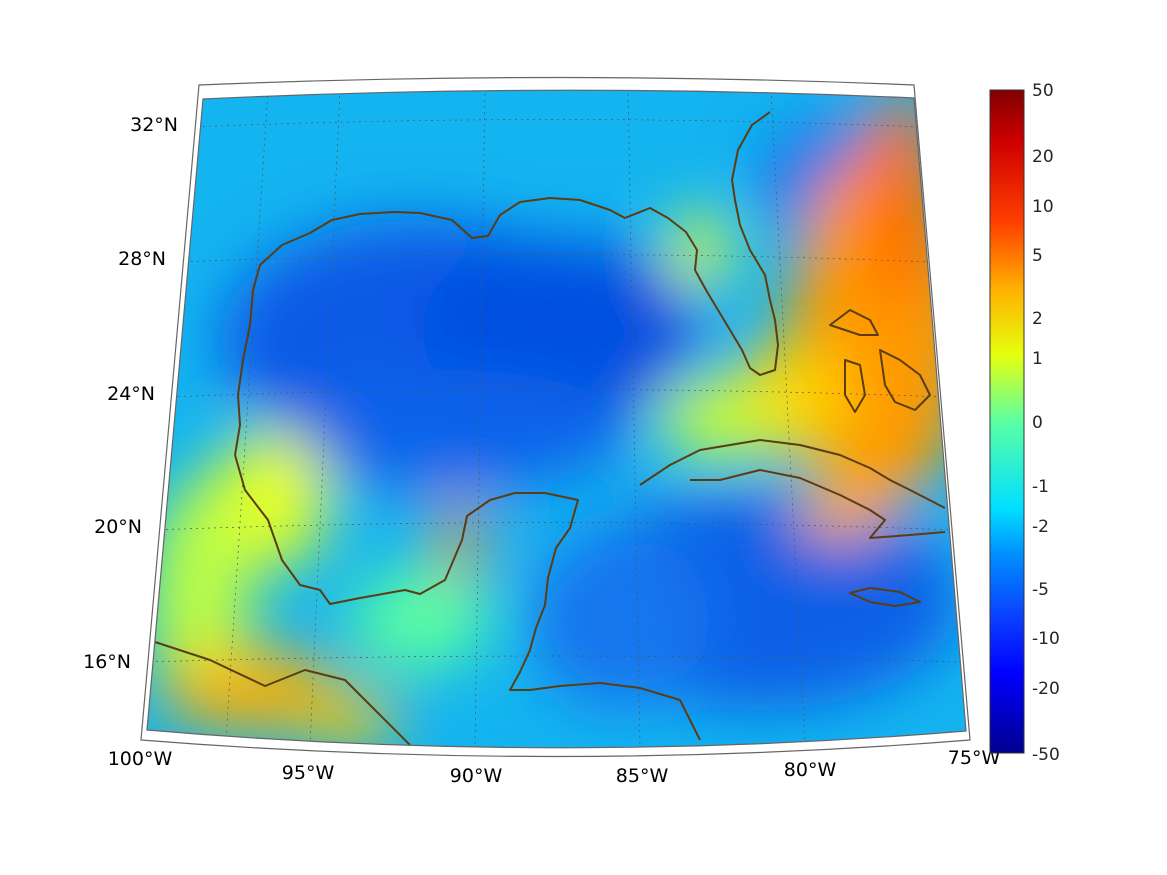  What do you see at coordinates (554, 767) in the screenshot?
I see `longitude-labels: 100°W 95°W 90°W 85°W 80°W 75°W` at bounding box center [554, 767].